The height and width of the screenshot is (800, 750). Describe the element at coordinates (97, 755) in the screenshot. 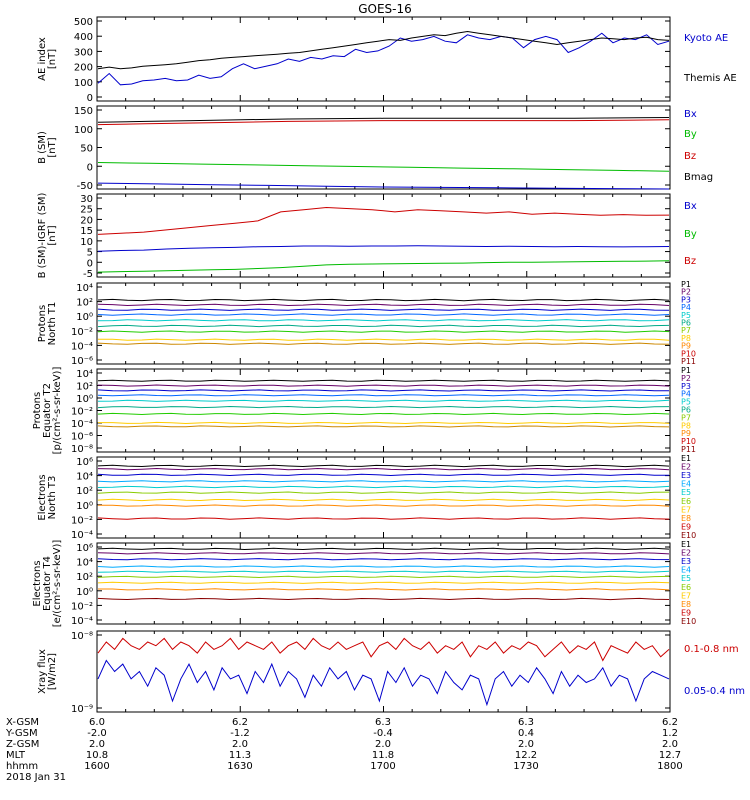

I see `ephemeris-value: 10.8` at that location.